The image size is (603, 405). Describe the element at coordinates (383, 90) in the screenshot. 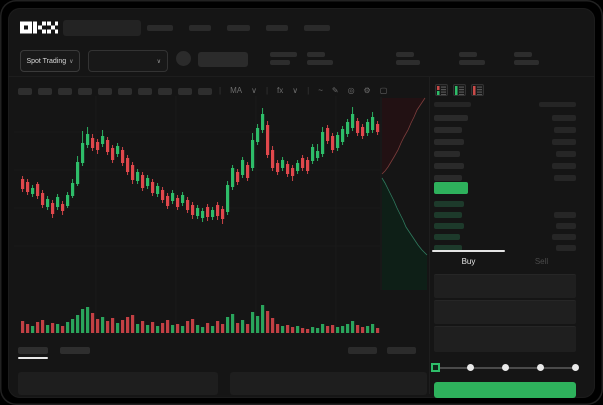

I see `fullscreen-button: ▢` at that location.